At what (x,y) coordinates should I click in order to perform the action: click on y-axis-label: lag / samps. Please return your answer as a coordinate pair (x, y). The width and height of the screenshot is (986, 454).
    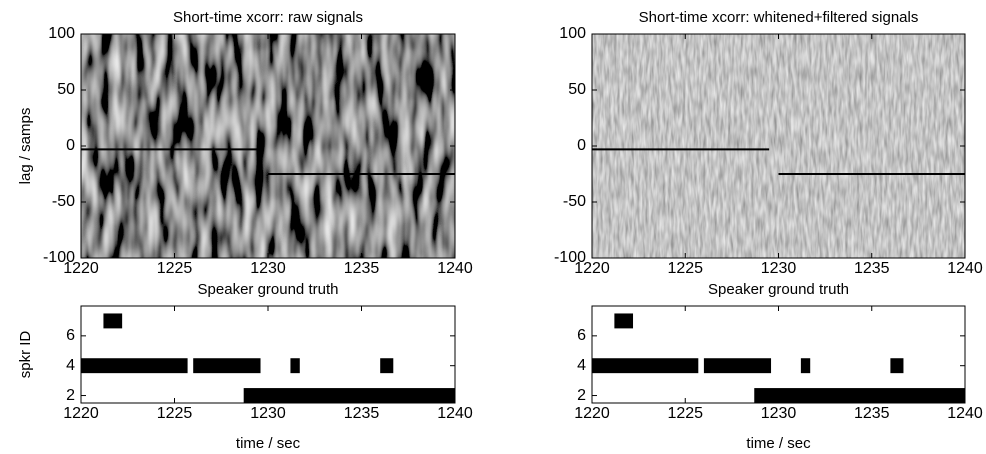
    Looking at the image, I should click on (25, 146).